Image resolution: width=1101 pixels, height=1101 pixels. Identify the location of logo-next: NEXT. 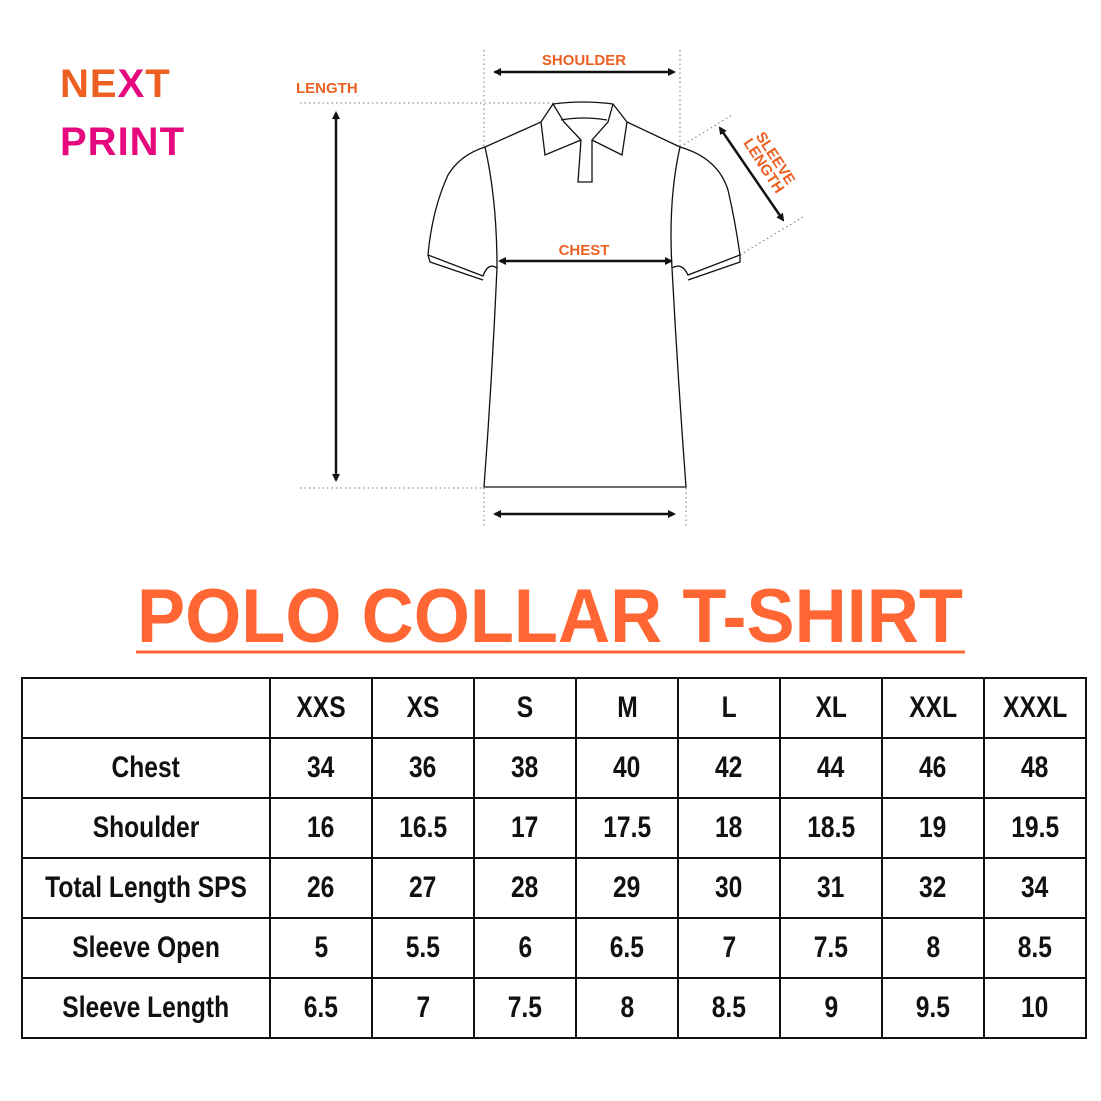
(115, 84).